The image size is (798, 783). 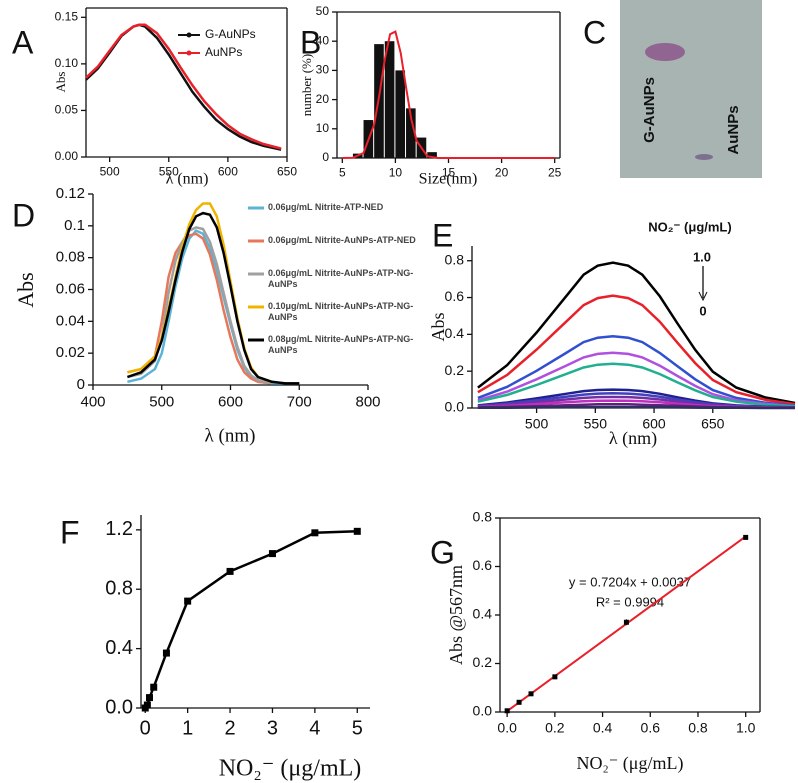 I want to click on annotation: 0, so click(x=702, y=310).